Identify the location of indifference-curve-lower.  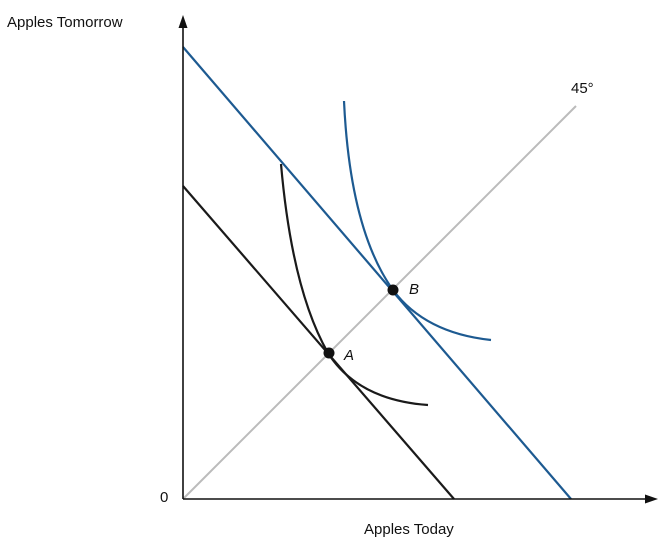
(354, 285).